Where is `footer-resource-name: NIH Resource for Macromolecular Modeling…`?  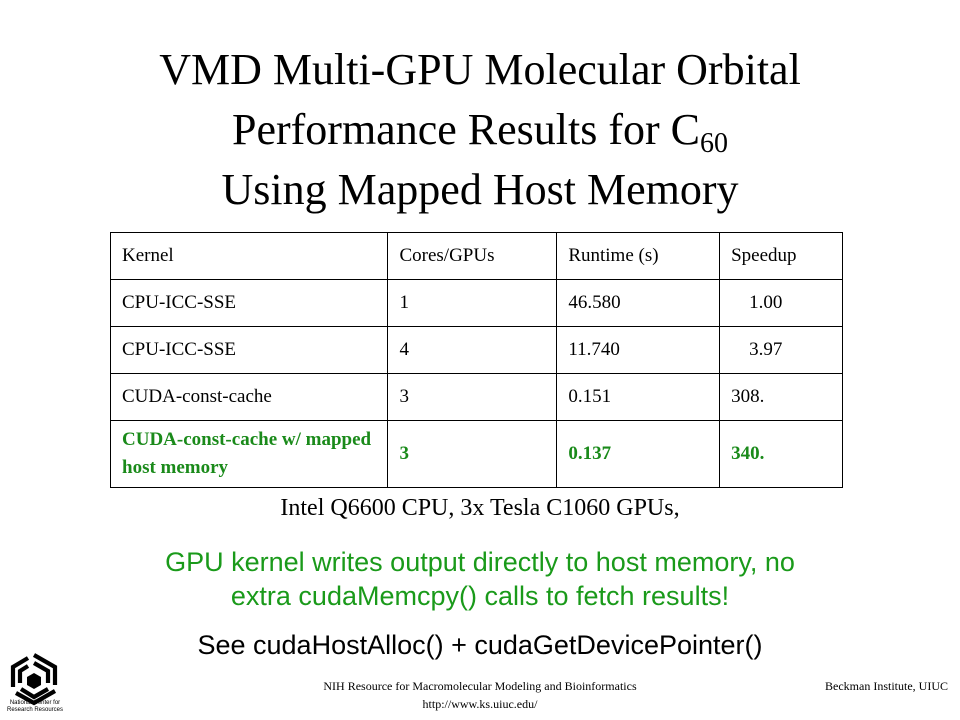 footer-resource-name: NIH Resource for Macromolecular Modeling… is located at coordinates (480, 686).